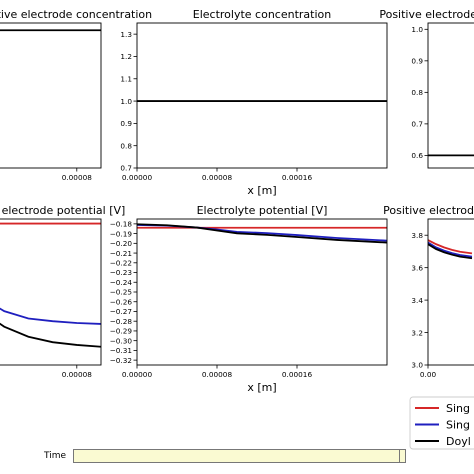 This screenshot has width=474, height=474. I want to click on chart-title: Positive electrode concentration, so click(426, 14).